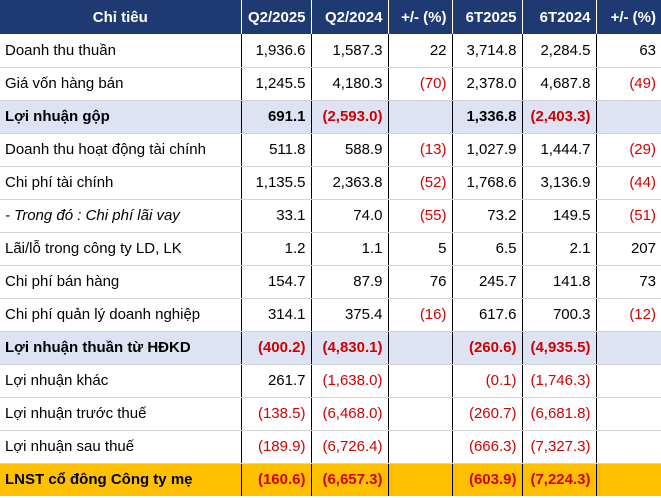 This screenshot has width=661, height=498. I want to click on cell-q2-2025: 33.1, so click(276, 216).